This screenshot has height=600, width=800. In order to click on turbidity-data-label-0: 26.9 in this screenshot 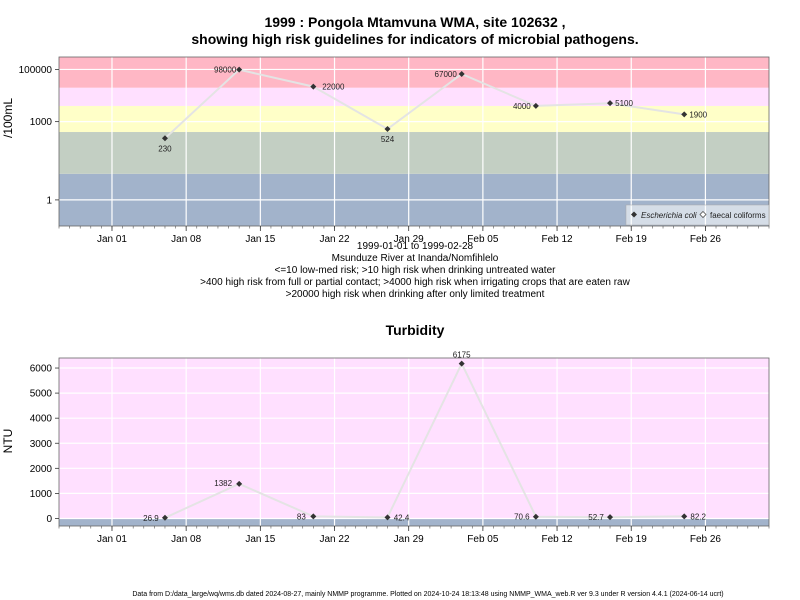, I will do `click(151, 518)`.